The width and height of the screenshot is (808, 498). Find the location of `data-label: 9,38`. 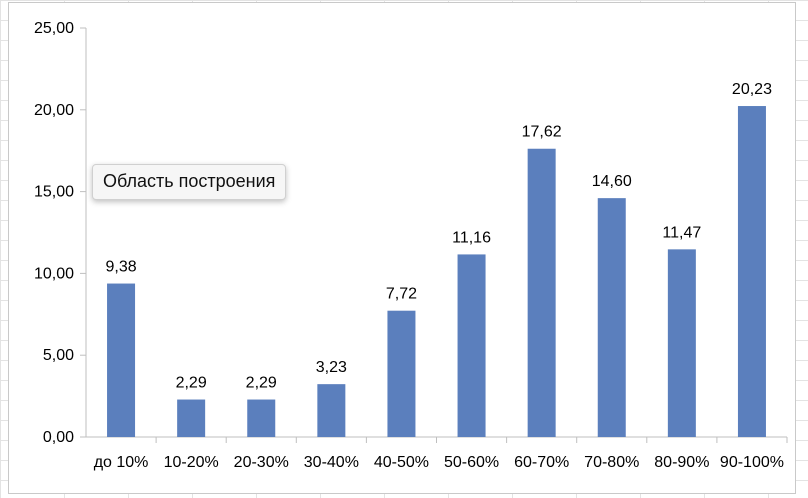

data-label: 9,38 is located at coordinates (120, 267).